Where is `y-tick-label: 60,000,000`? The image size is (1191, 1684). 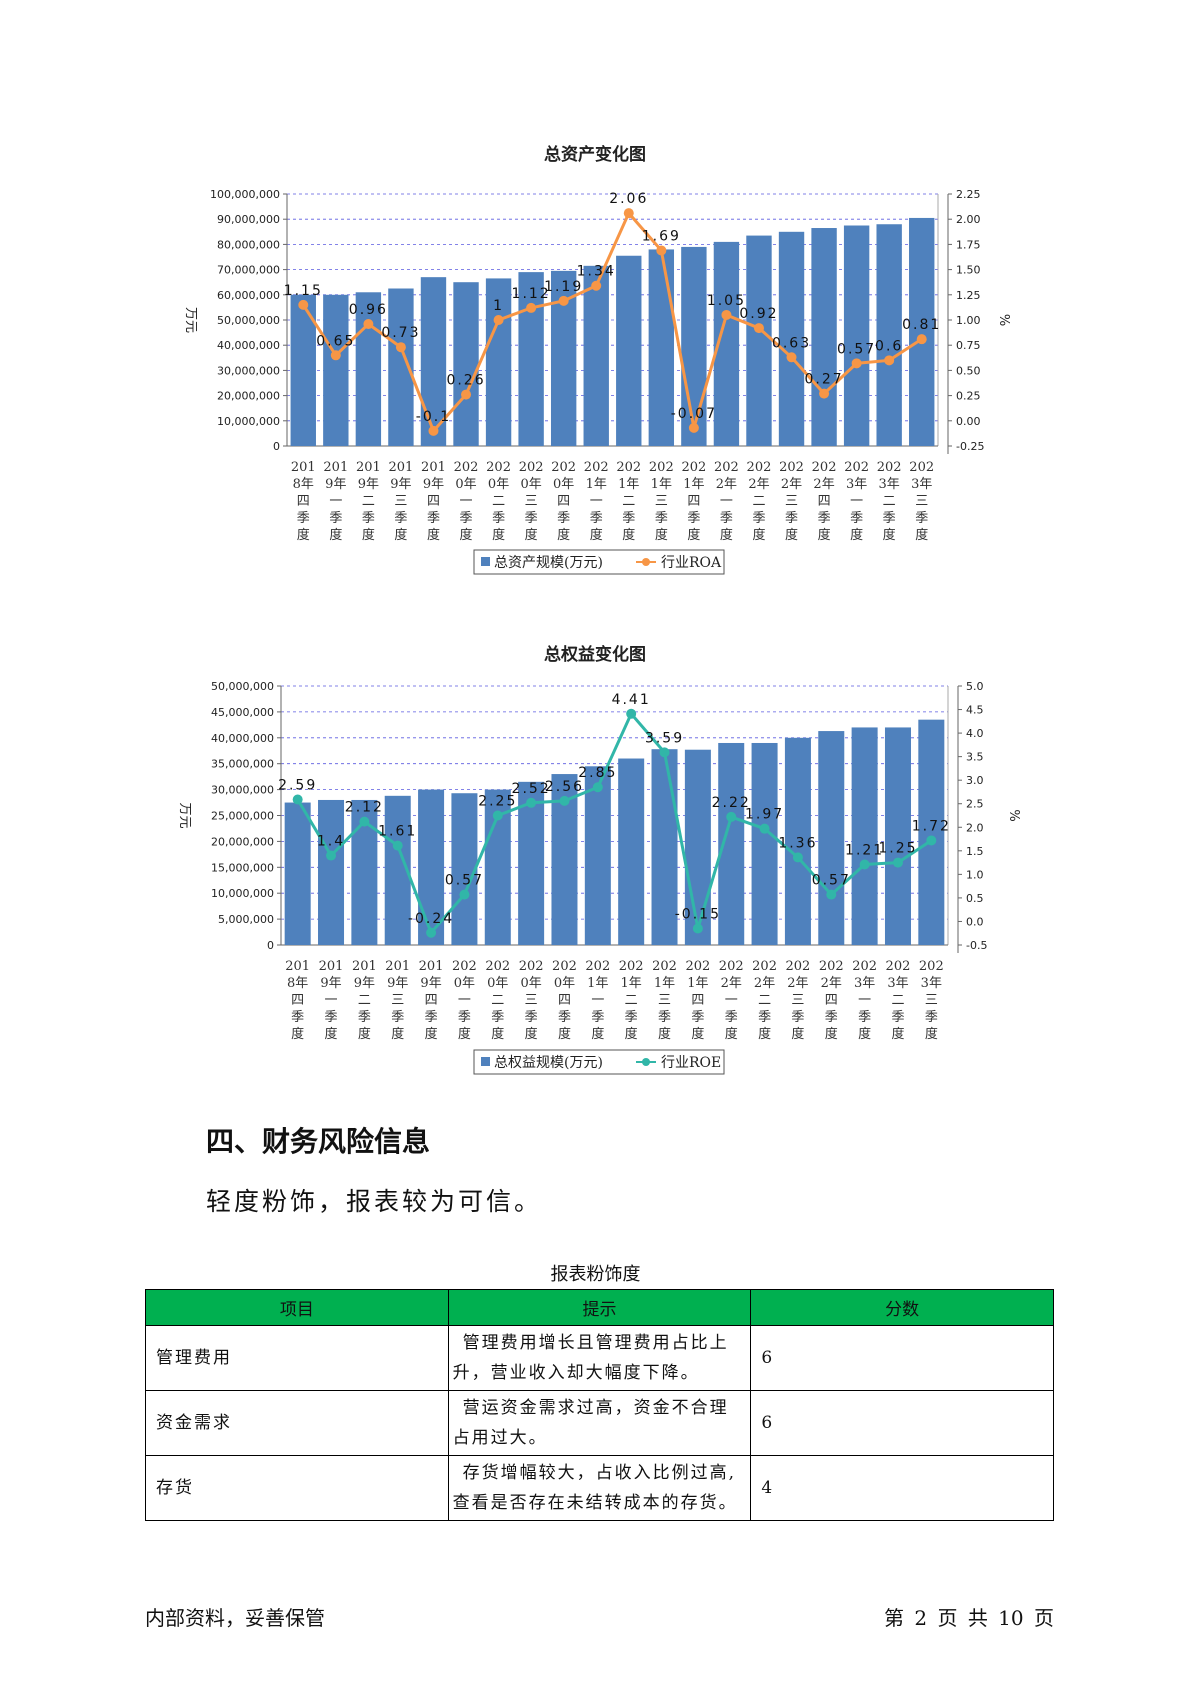 y-tick-label: 60,000,000 is located at coordinates (248, 295).